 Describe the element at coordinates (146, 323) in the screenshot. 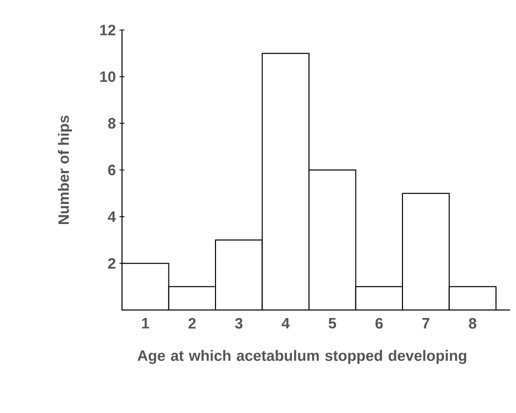

I see `x-tick-label: 1` at that location.